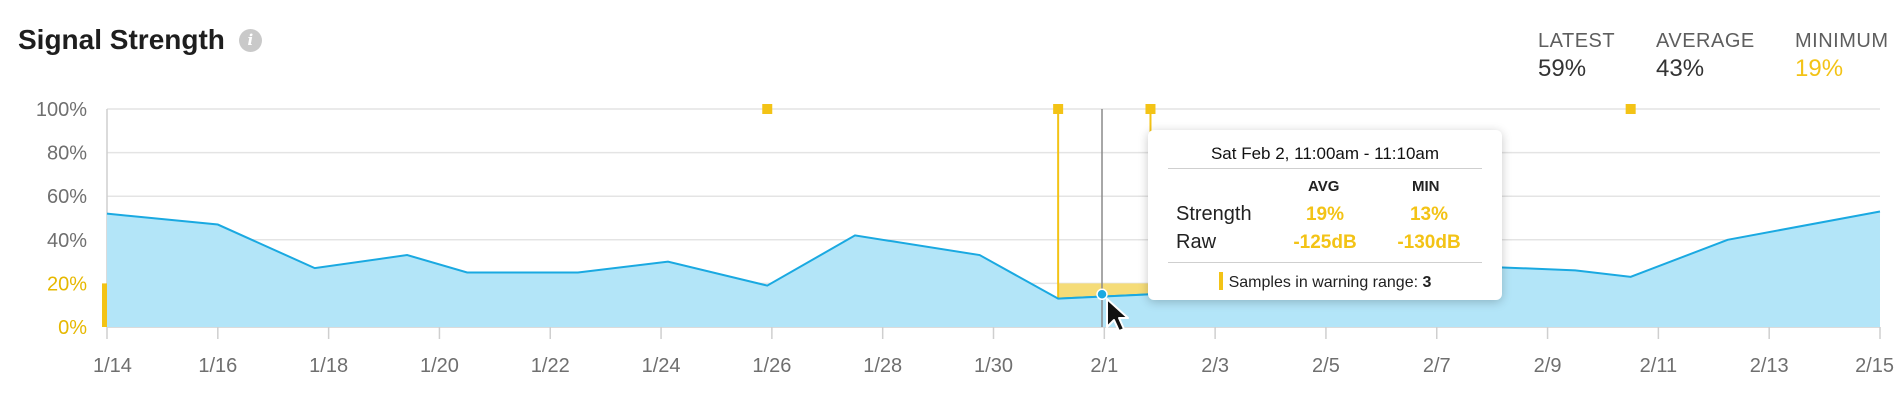  Describe the element at coordinates (1326, 366) in the screenshot. I see `x-tick-label: 2/5` at that location.